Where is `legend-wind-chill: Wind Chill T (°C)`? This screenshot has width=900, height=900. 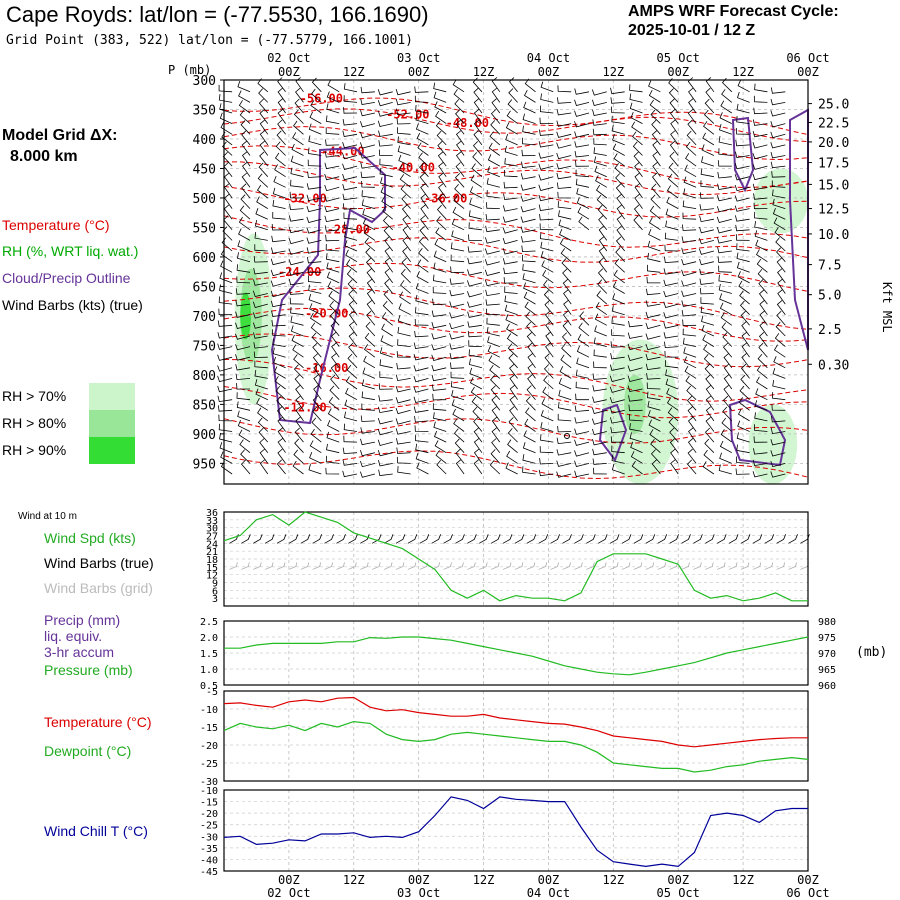
legend-wind-chill: Wind Chill T (°C) is located at coordinates (96, 831).